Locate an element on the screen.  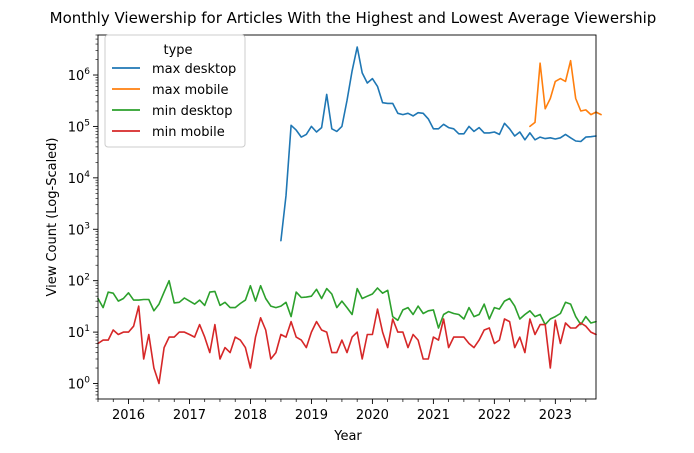
legend-label: max mobile is located at coordinates (190, 90).